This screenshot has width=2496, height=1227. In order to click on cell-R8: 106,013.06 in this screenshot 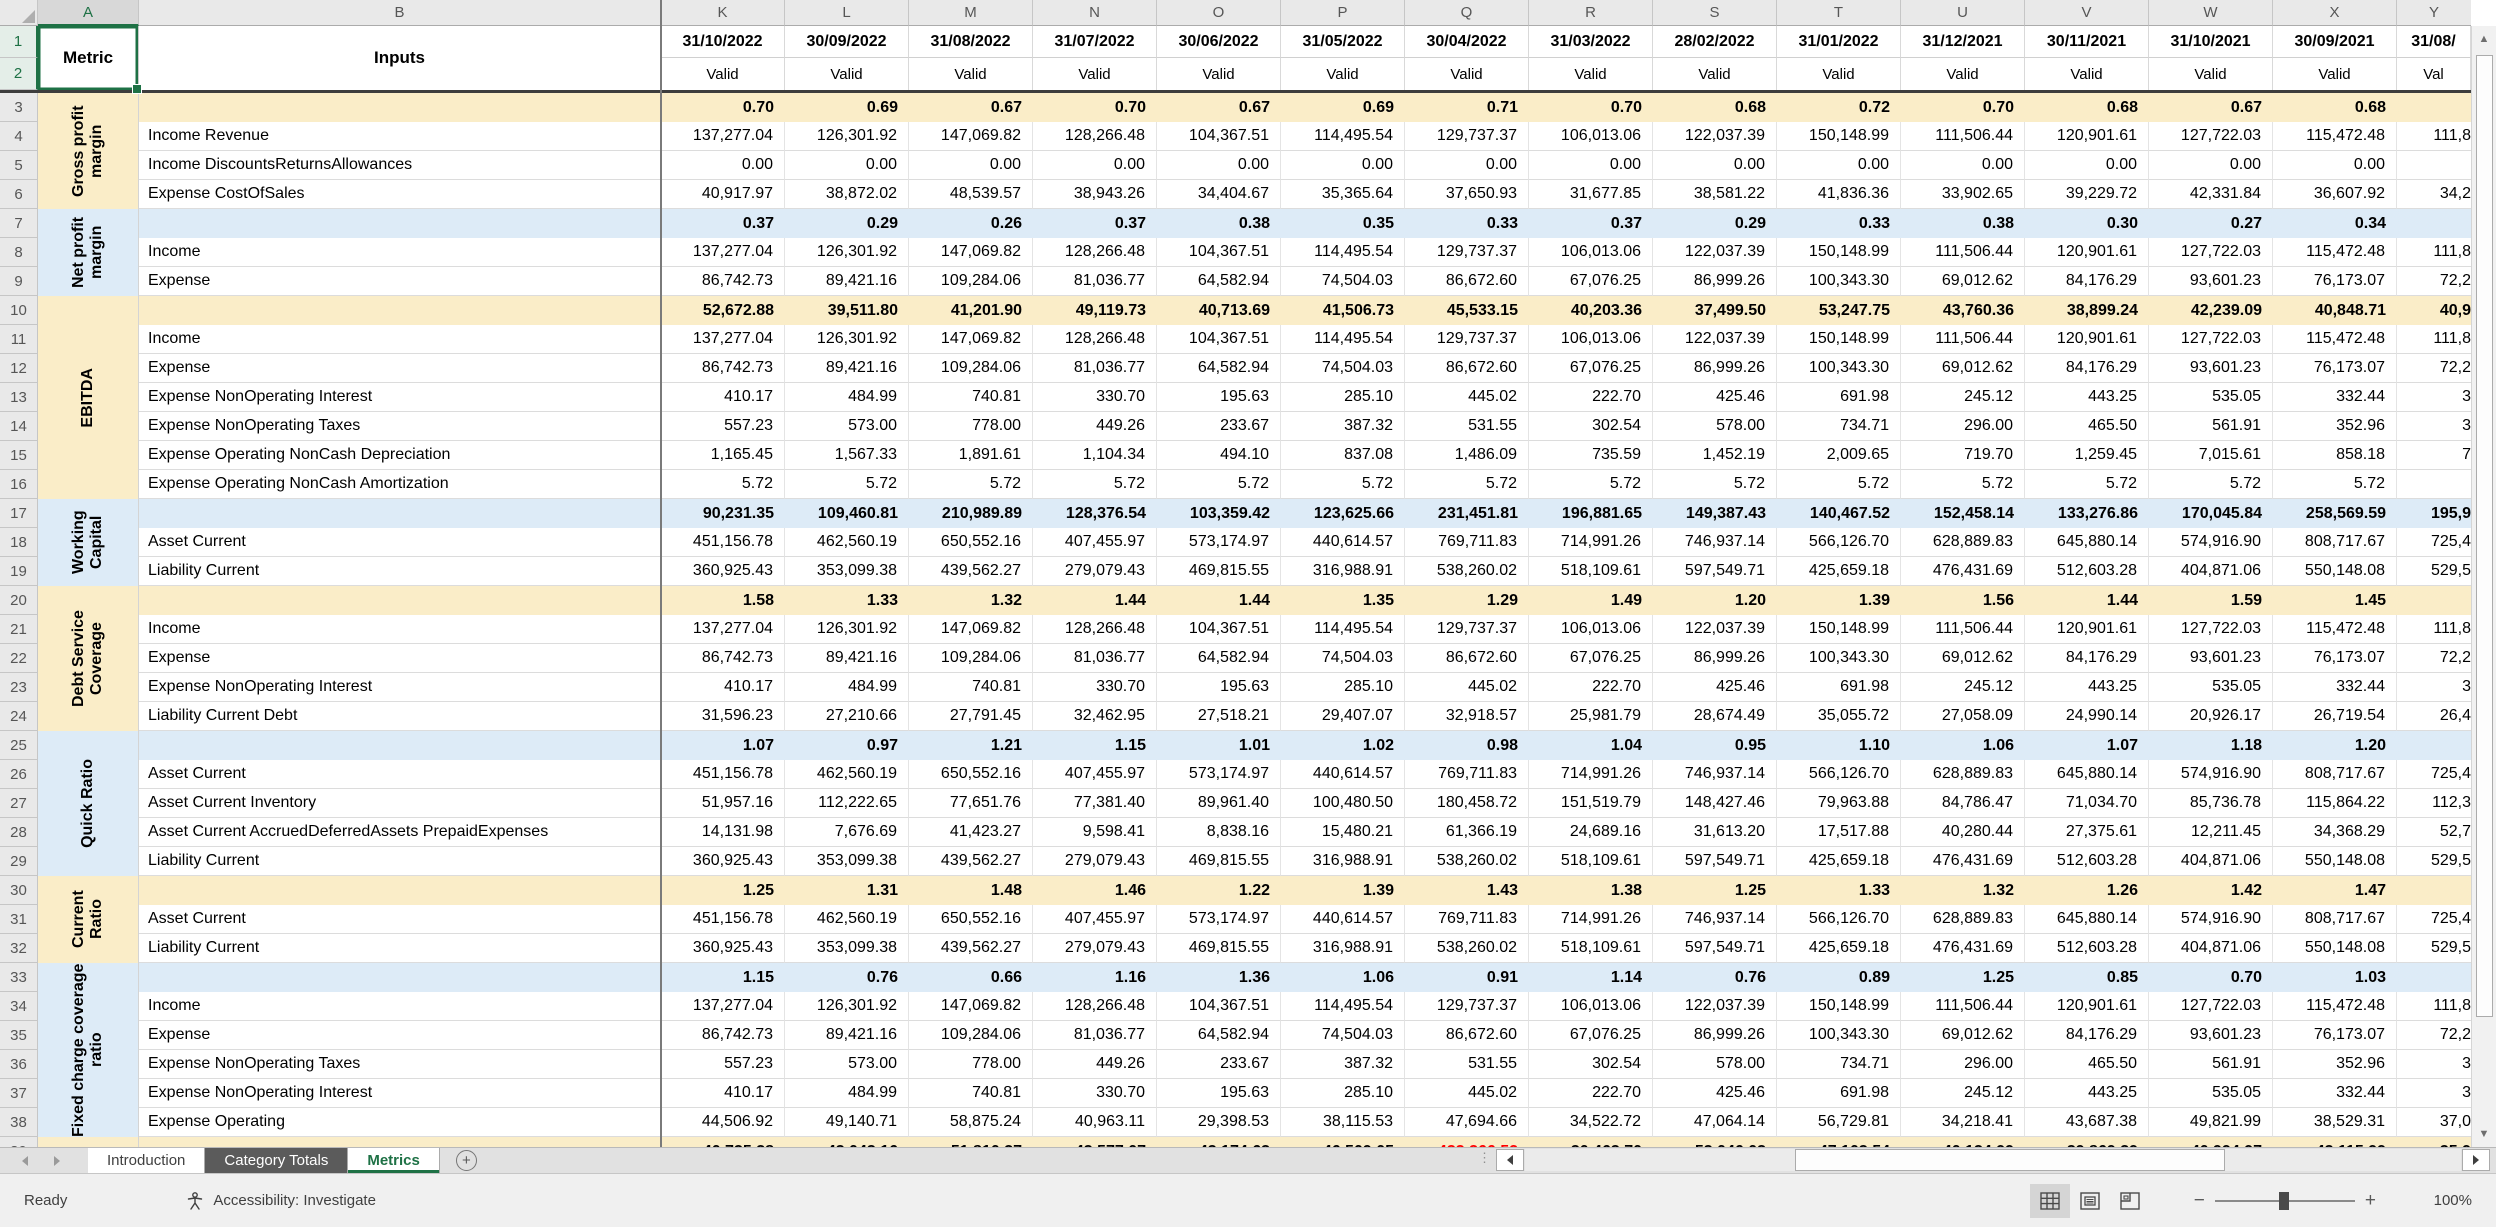, I will do `click(1591, 252)`.